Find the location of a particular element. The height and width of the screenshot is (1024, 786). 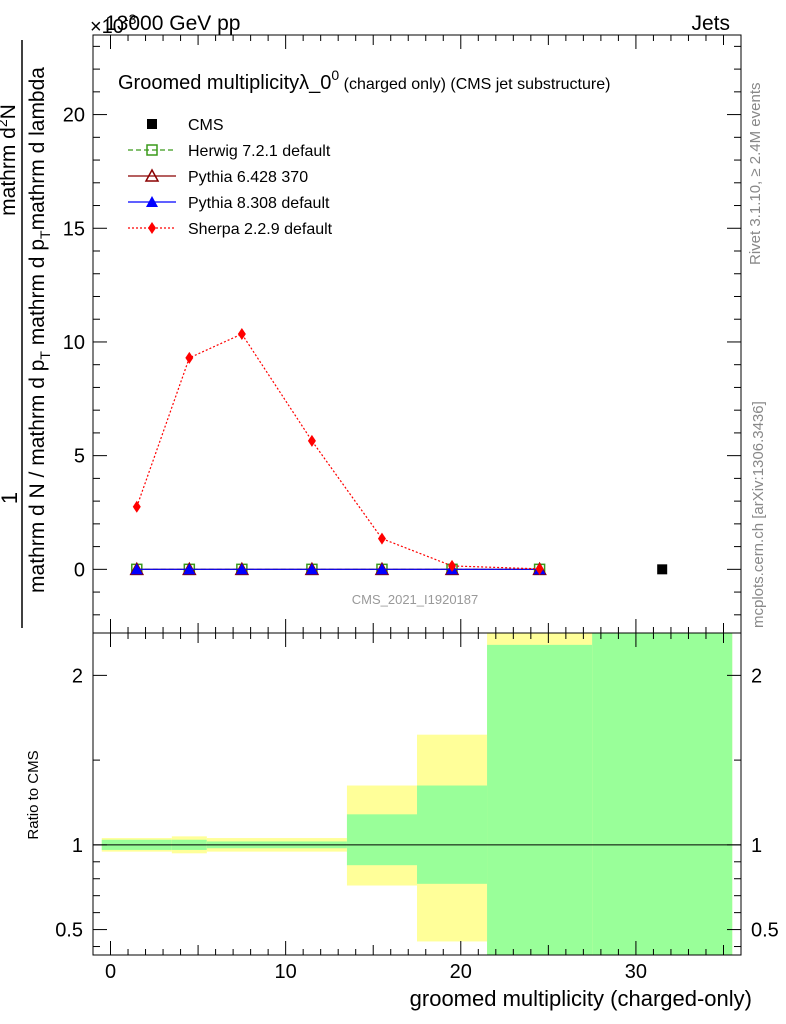

y-title-numerator: mathrm d2N is located at coordinates (10, 160).